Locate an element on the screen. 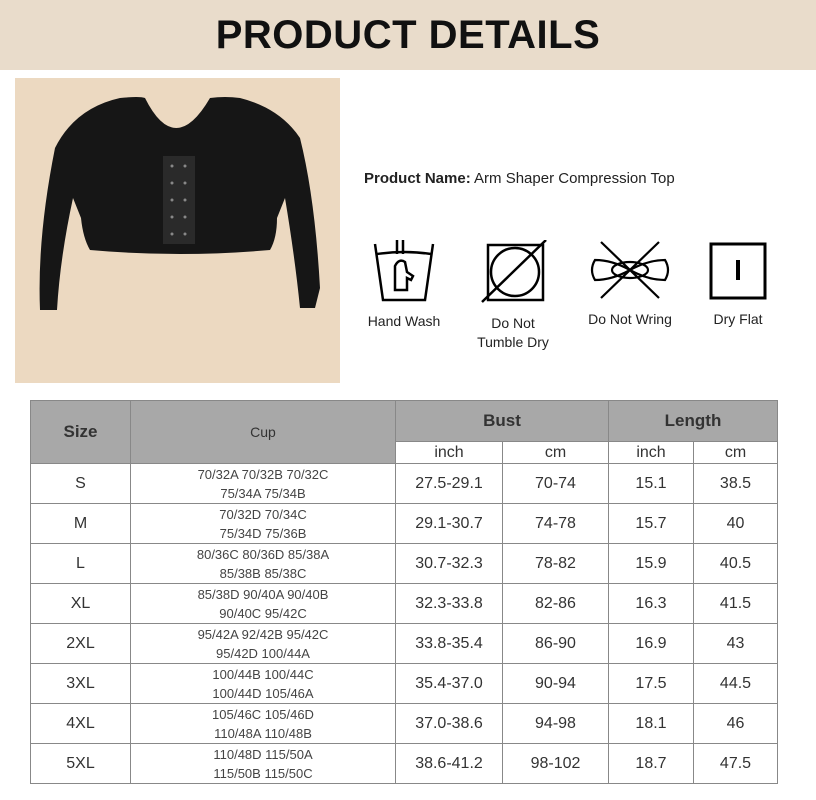  dry-flat-icon is located at coordinates (738, 271).